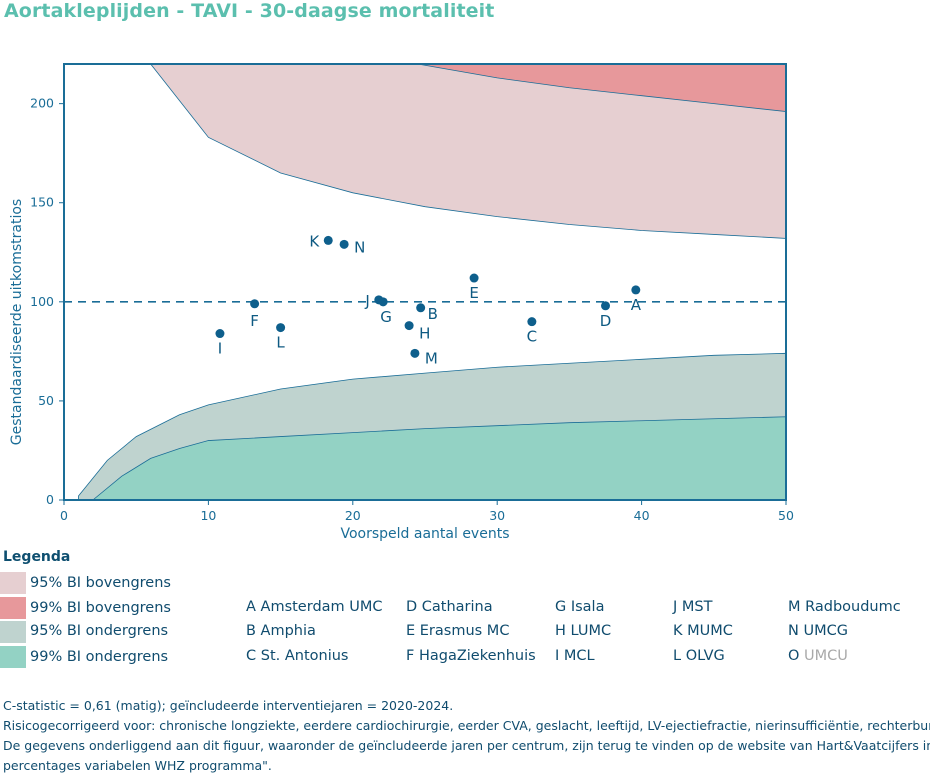  Describe the element at coordinates (532, 337) in the screenshot. I see `data-point-label-c: C` at that location.